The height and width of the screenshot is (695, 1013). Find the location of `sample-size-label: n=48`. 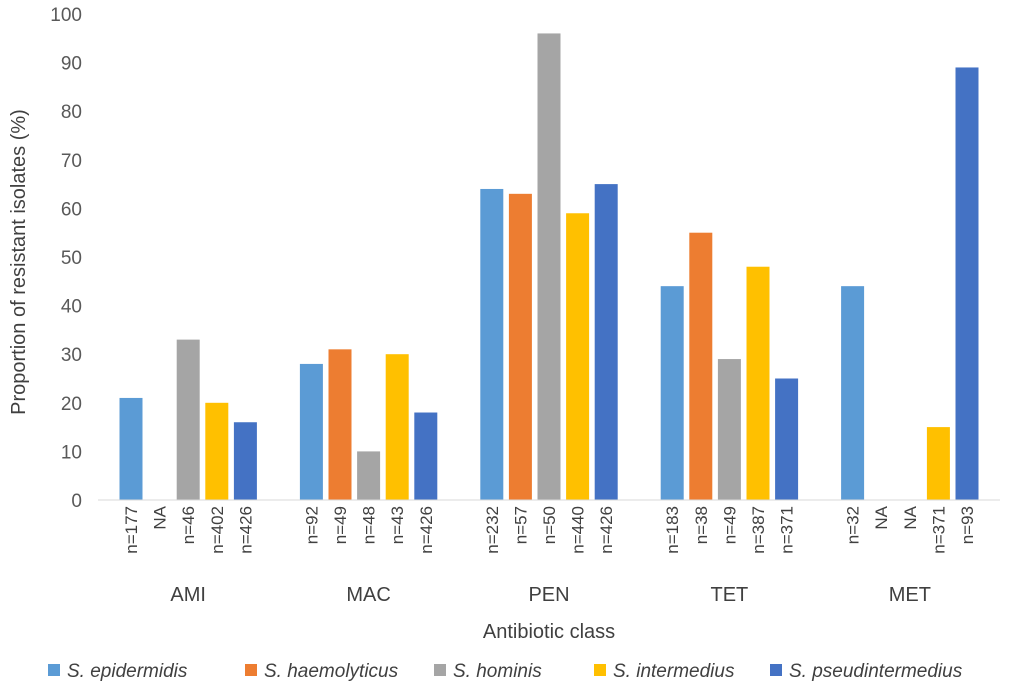

sample-size-label: n=48 is located at coordinates (369, 525).